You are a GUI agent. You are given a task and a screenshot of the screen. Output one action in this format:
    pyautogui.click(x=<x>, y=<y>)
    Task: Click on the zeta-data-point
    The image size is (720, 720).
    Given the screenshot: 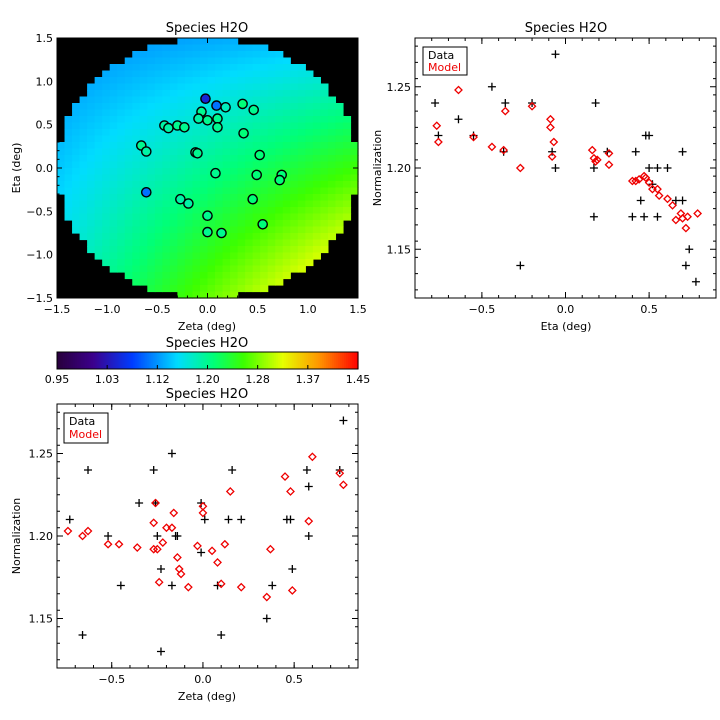 What is the action you would take?
    pyautogui.click(x=241, y=519)
    